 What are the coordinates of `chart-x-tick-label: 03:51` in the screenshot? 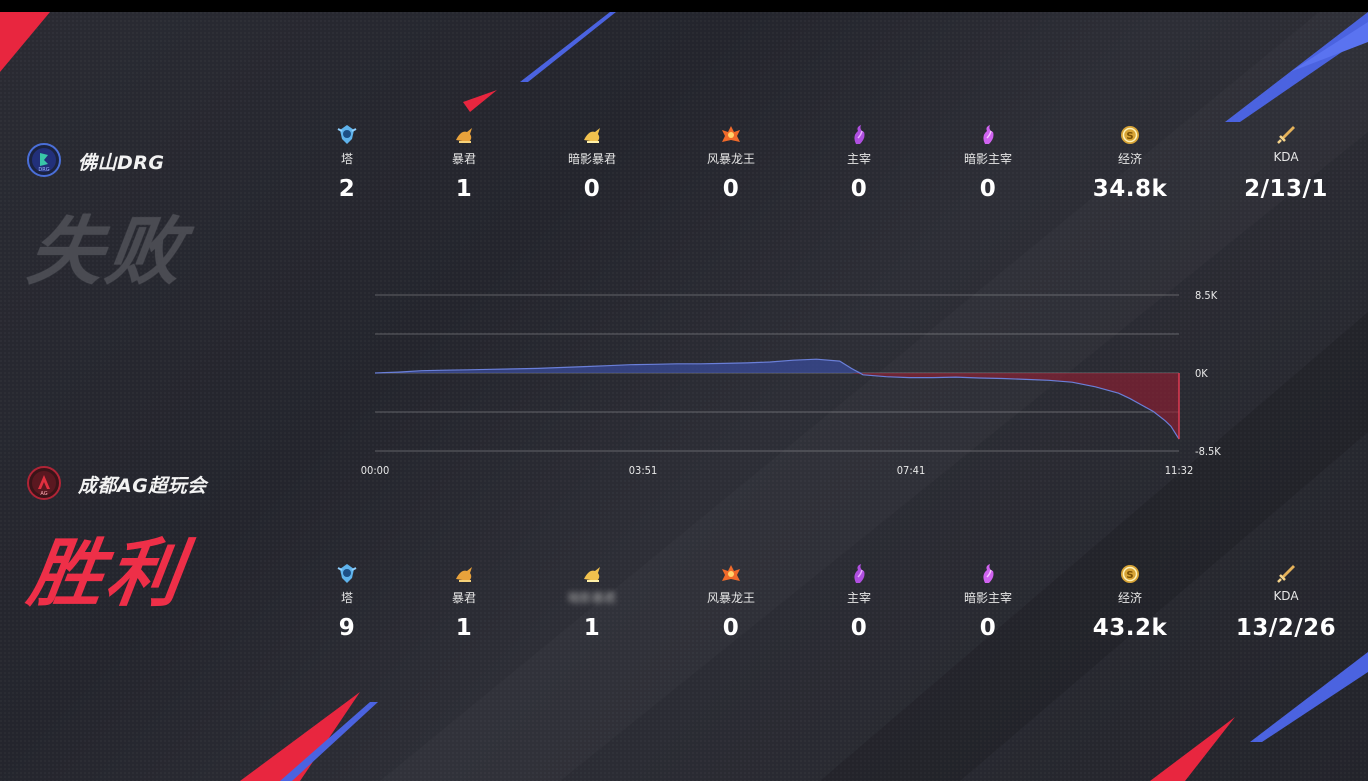 It's located at (643, 469).